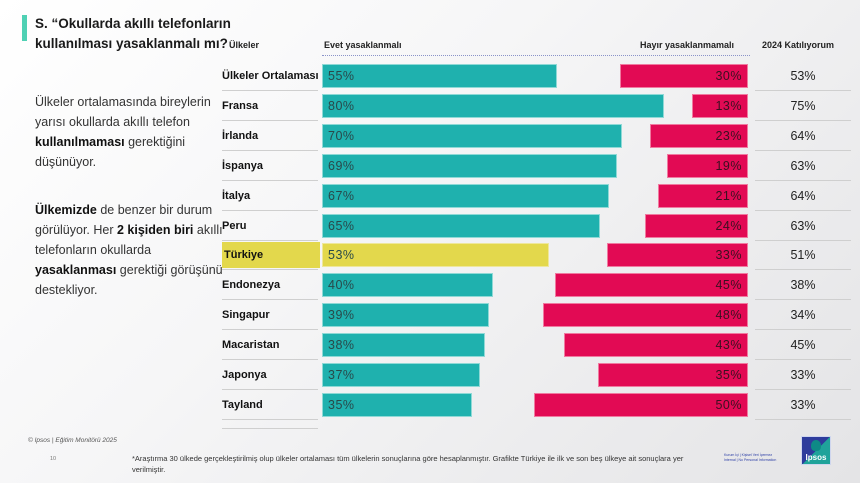 This screenshot has height=483, width=860. Describe the element at coordinates (341, 315) in the screenshot. I see `yes-value-label: 39%` at that location.